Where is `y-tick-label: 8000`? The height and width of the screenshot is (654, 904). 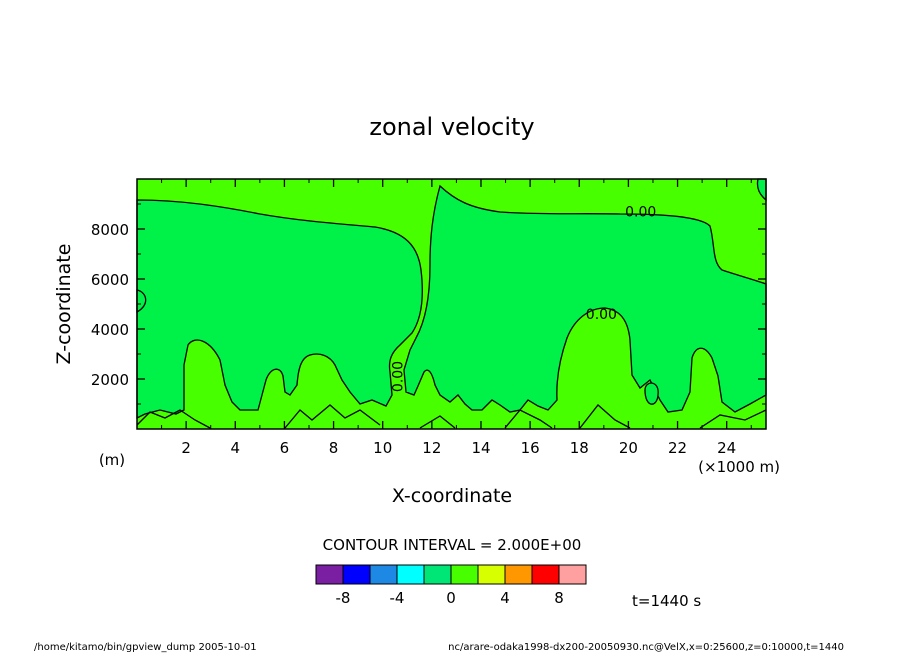
y-tick-label: 8000 is located at coordinates (110, 230).